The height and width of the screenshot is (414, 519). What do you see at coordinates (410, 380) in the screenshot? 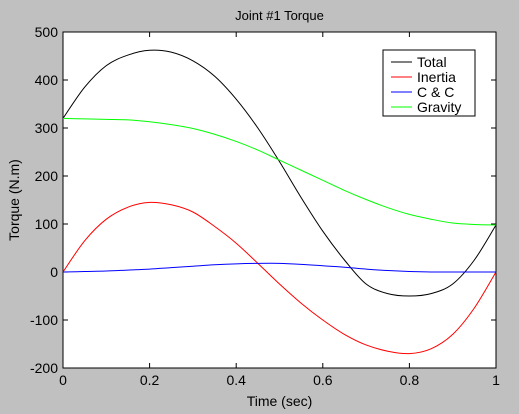
I see `x-tick-label: 0.8` at bounding box center [410, 380].